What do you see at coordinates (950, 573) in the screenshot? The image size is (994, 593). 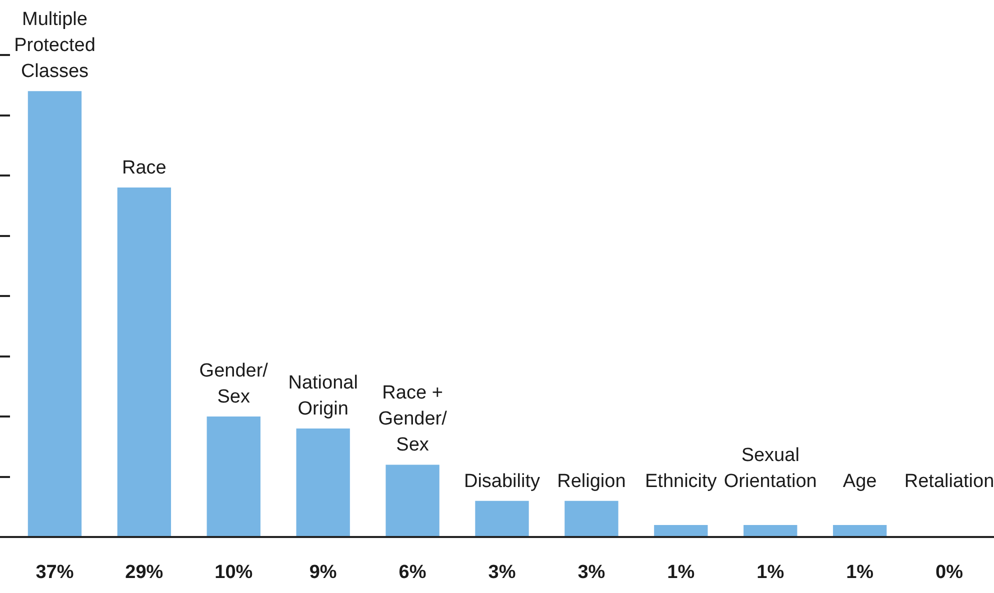 I see `data-label: 0%` at bounding box center [950, 573].